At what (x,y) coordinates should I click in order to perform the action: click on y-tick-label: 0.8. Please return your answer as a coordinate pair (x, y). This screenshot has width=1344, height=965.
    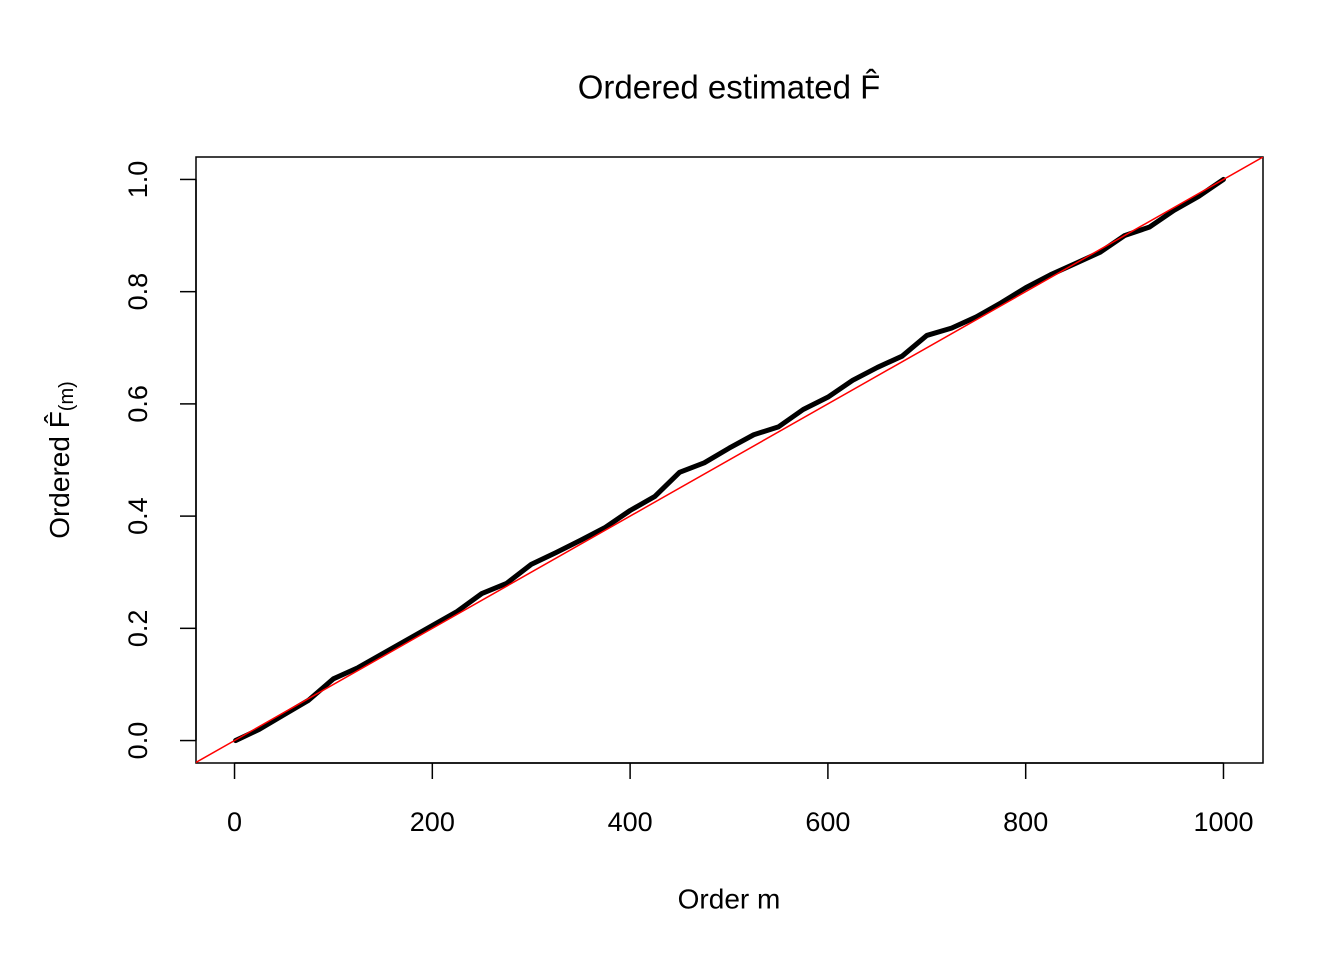
    Looking at the image, I should click on (138, 292).